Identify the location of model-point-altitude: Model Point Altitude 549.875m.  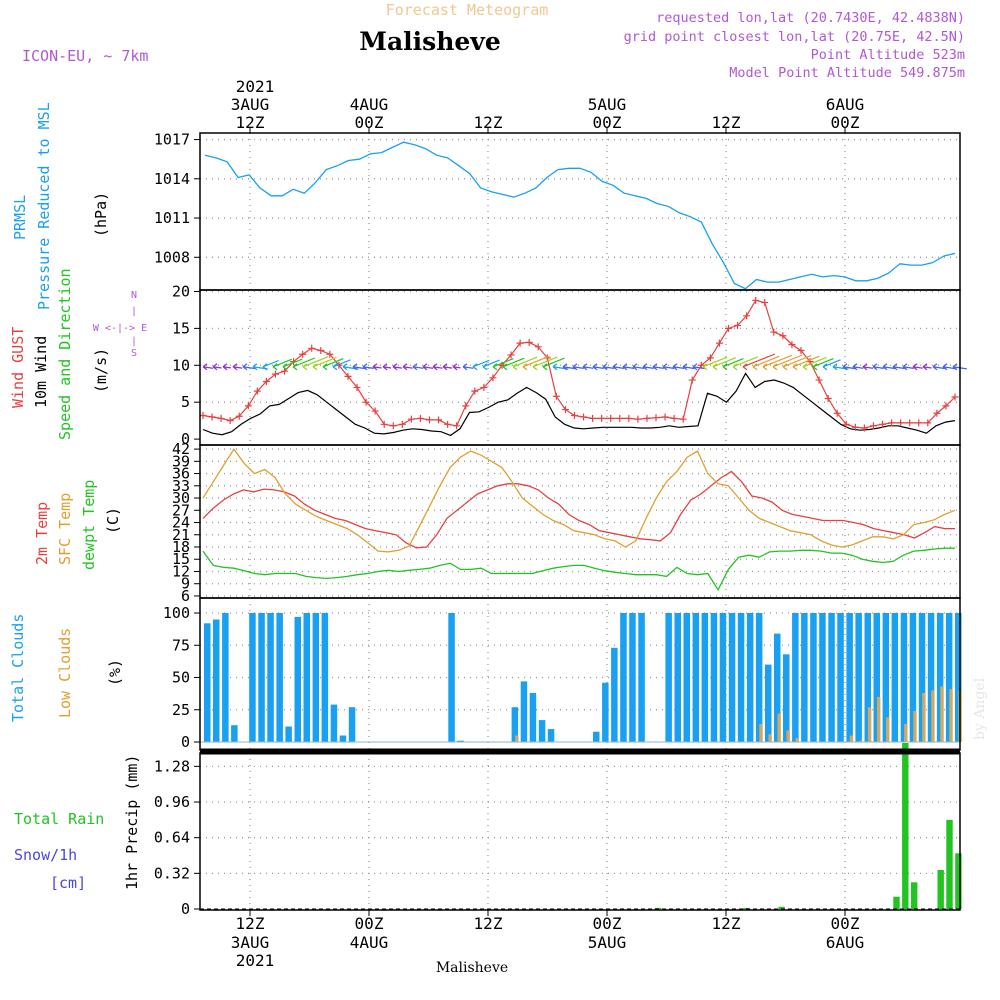
(847, 73).